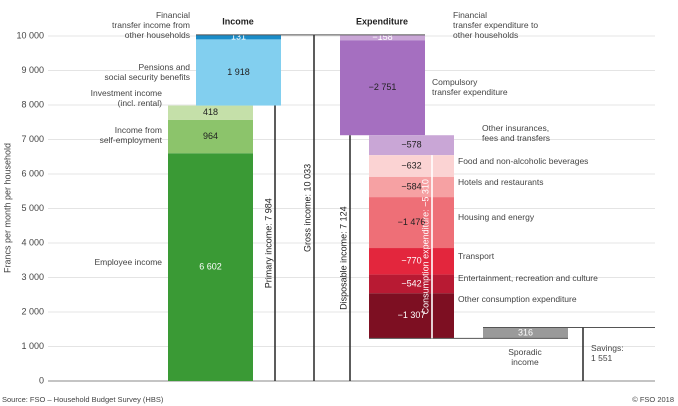 The width and height of the screenshot is (678, 406). I want to click on value-label: −1 476, so click(412, 222).